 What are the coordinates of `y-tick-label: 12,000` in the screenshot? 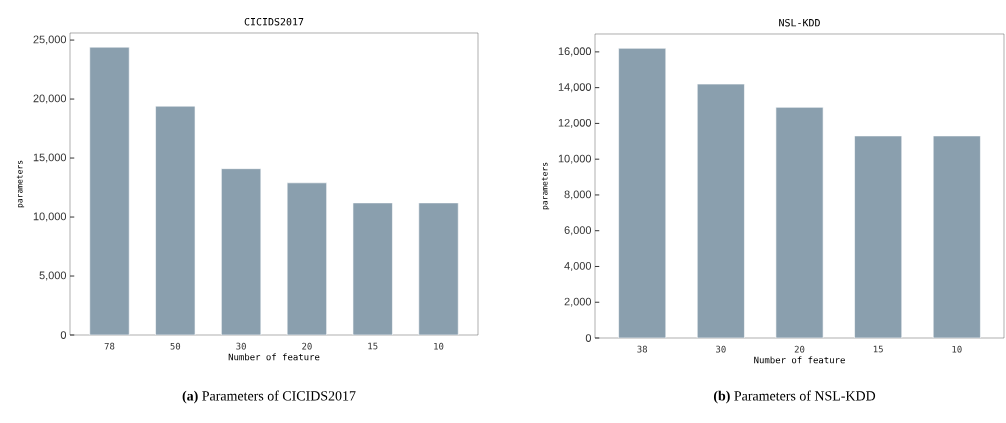 It's located at (575, 123).